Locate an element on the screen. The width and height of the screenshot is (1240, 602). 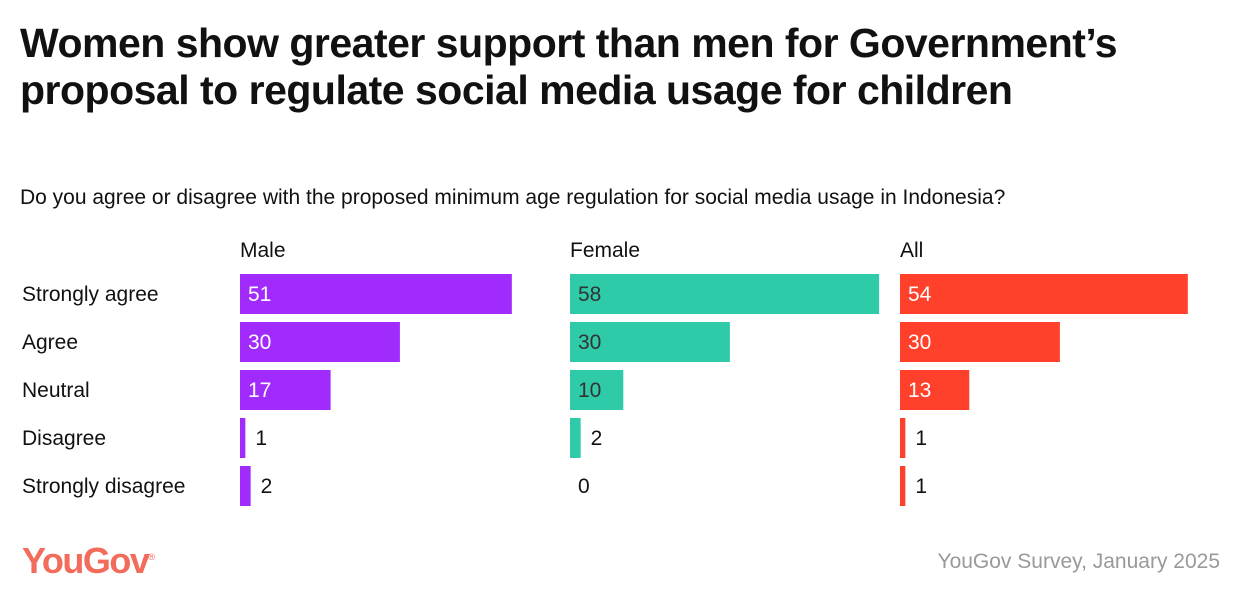
data-label: 0 is located at coordinates (584, 486).